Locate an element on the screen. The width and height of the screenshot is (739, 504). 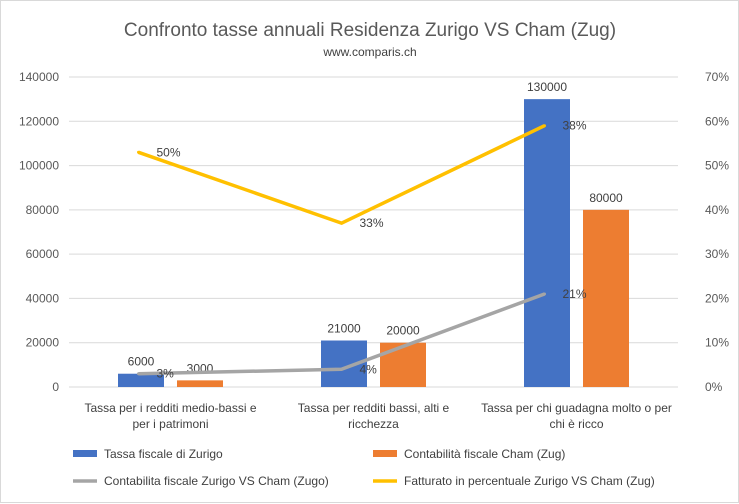
bar-data-label: 80000 is located at coordinates (606, 198).